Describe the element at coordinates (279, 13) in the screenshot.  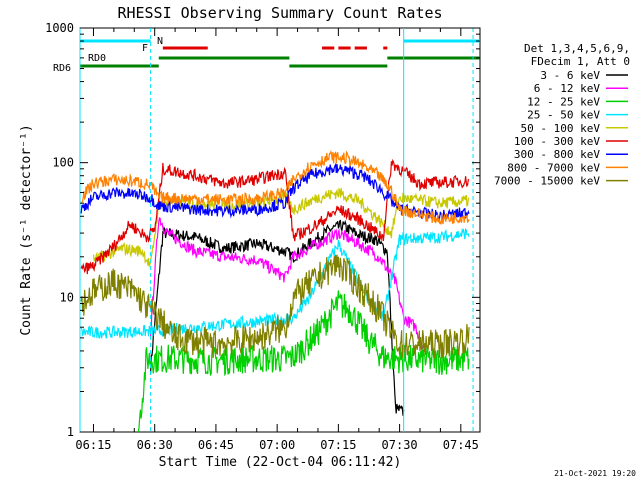
I see `chart-title: RHESSI Observing Summary Count Rates` at that location.